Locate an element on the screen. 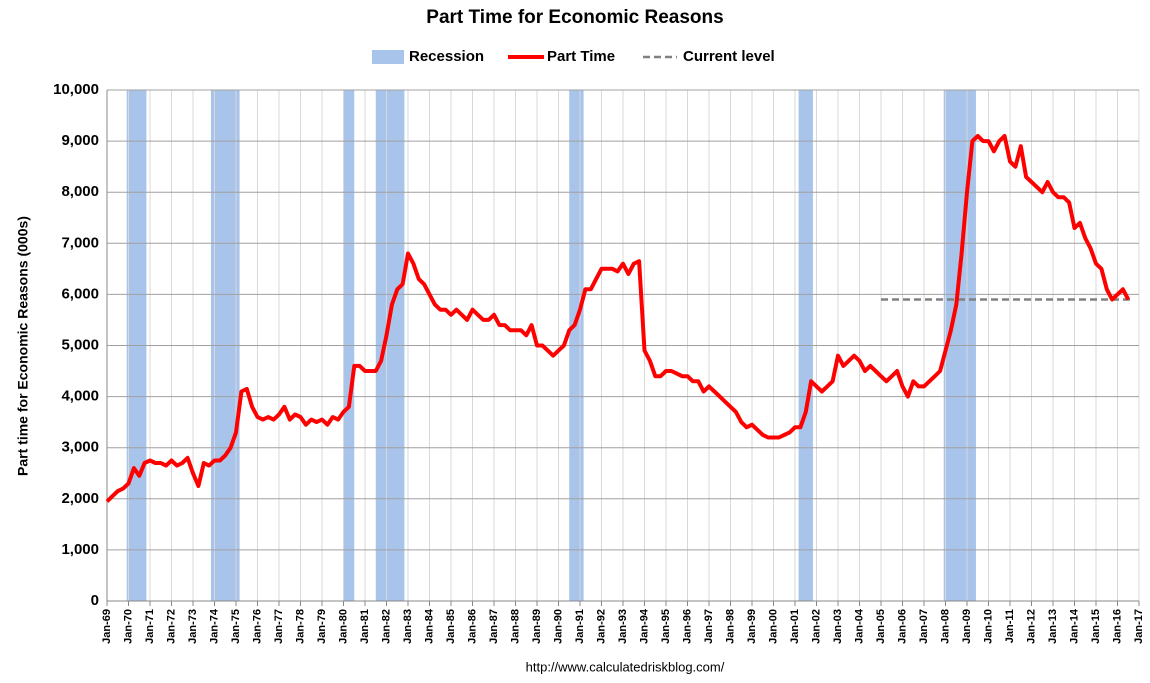 This screenshot has height=683, width=1150. x-tick-label: Jan-05 is located at coordinates (881, 626).